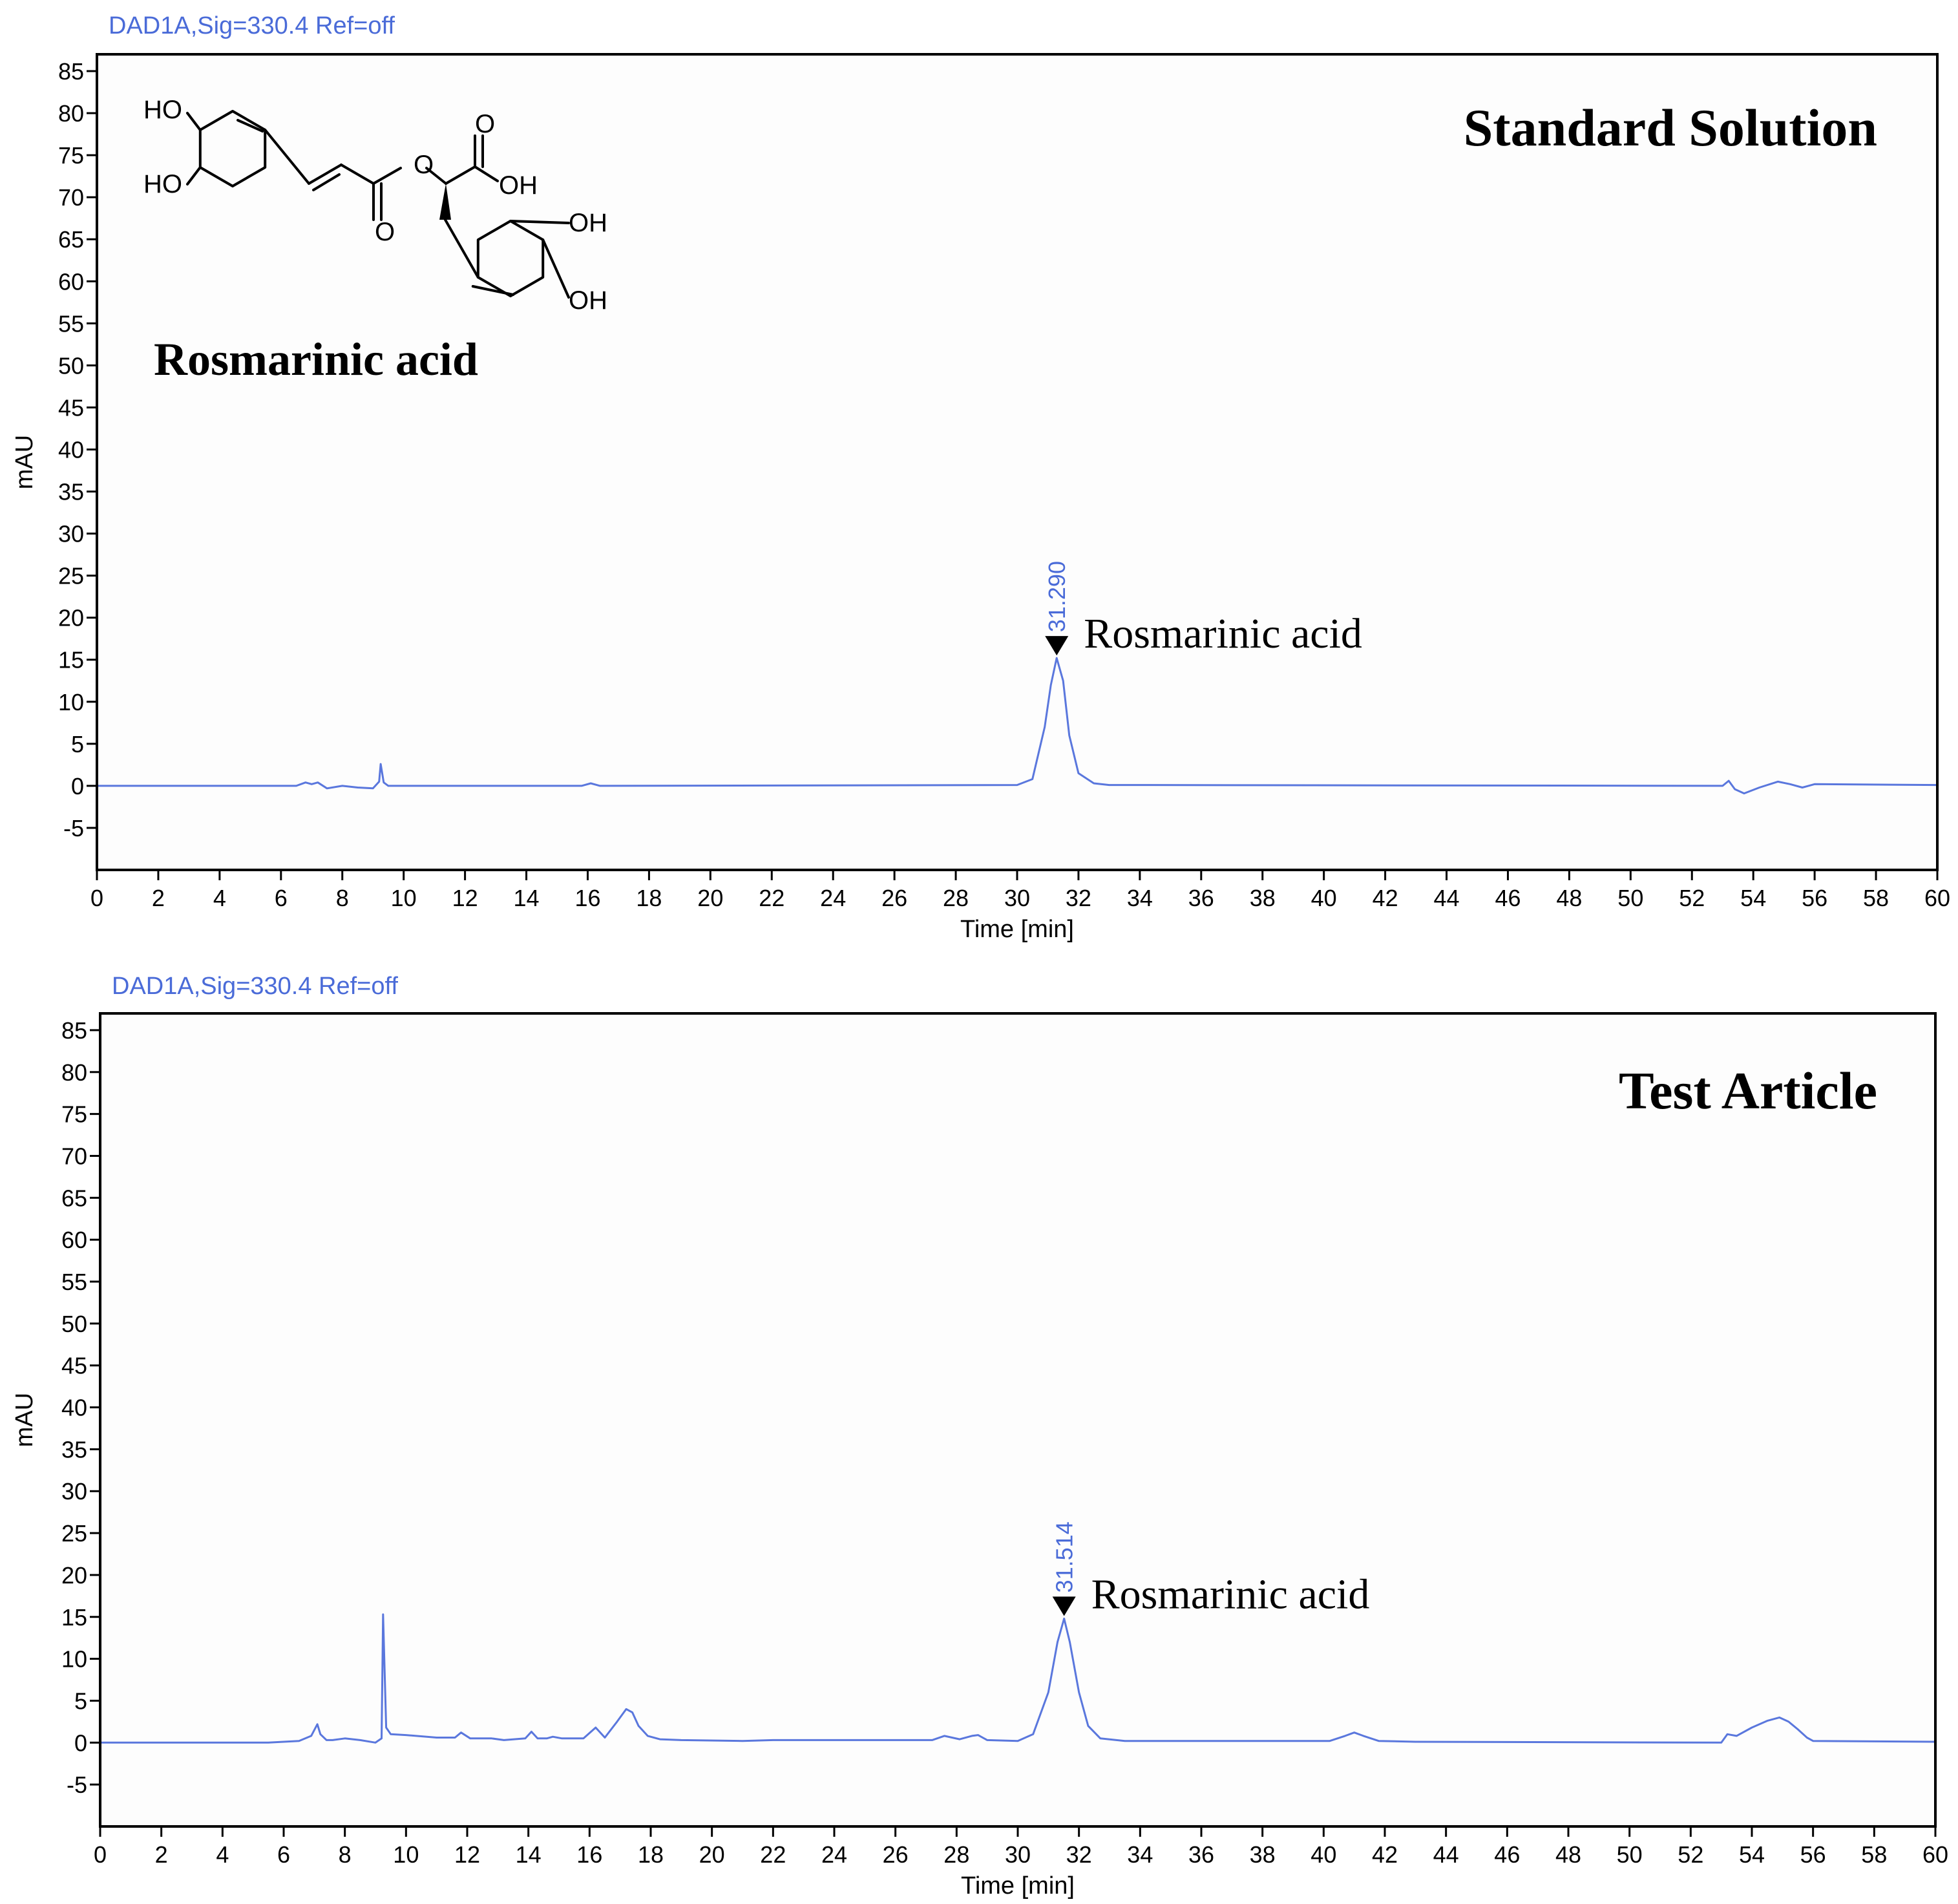  What do you see at coordinates (1064, 1556) in the screenshot?
I see `peak-retention-time: 31.514` at bounding box center [1064, 1556].